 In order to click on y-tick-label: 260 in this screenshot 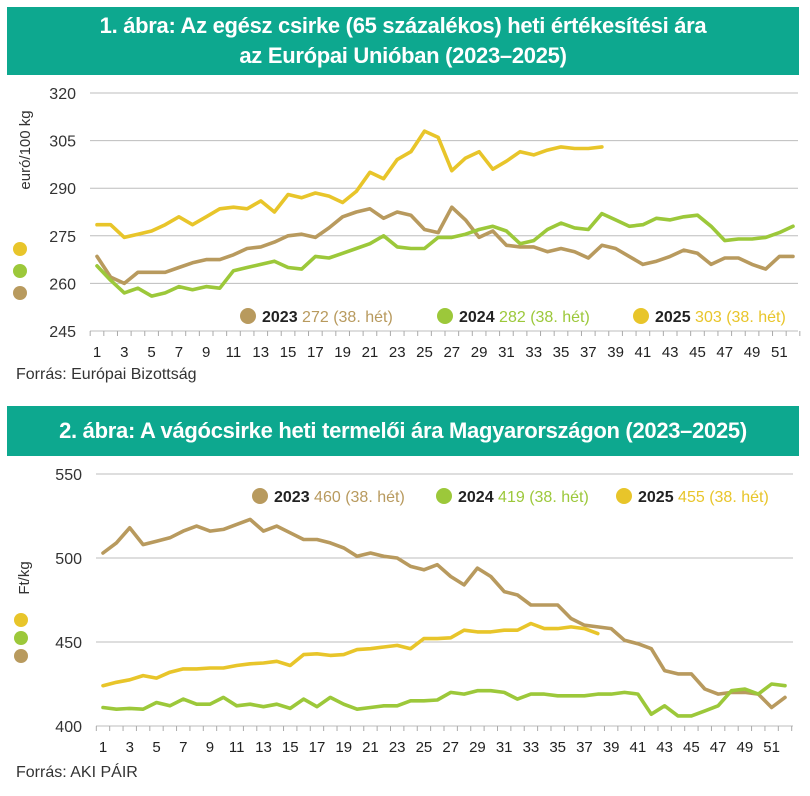, I will do `click(62, 284)`.